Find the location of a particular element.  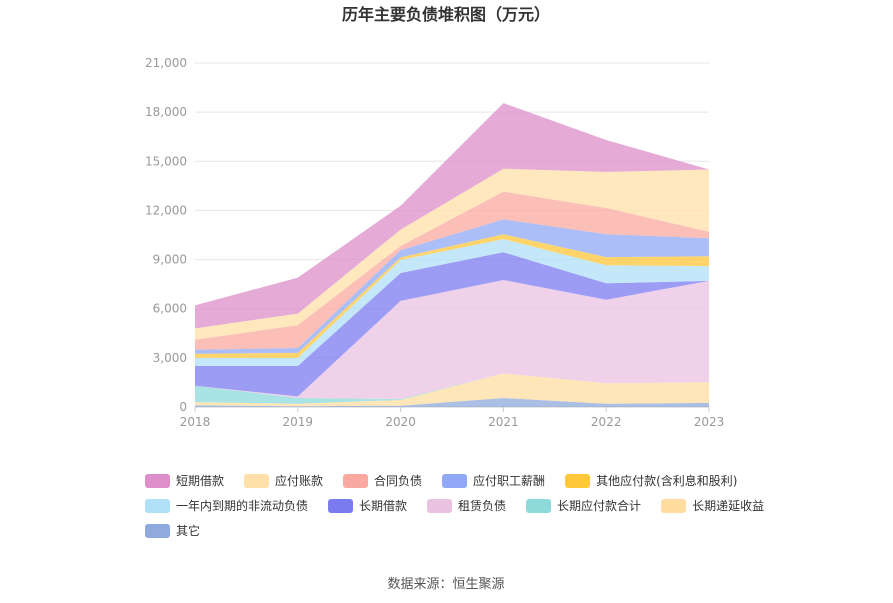

legend-label: 短期借款 is located at coordinates (200, 481).